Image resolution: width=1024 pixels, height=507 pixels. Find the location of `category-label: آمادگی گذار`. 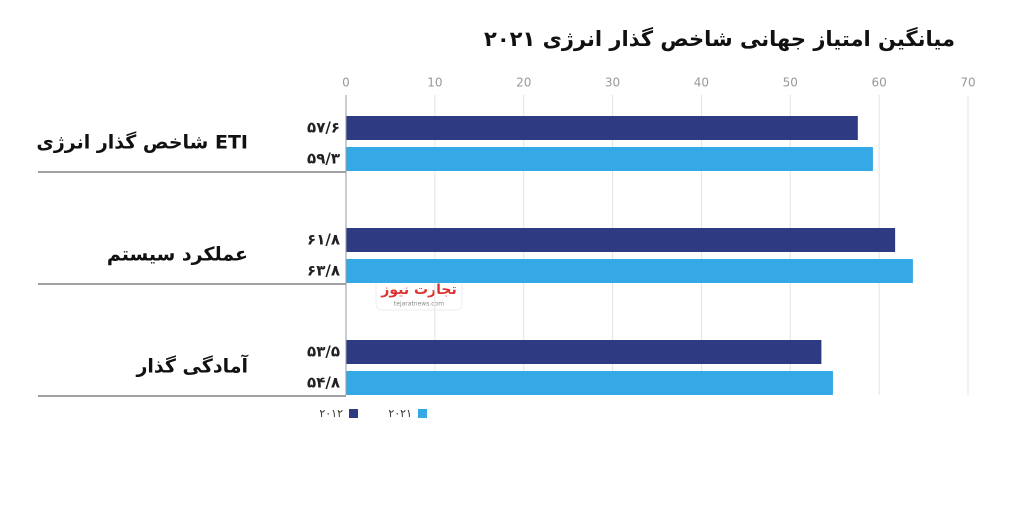

category-label: آمادگی گذار is located at coordinates (191, 366).